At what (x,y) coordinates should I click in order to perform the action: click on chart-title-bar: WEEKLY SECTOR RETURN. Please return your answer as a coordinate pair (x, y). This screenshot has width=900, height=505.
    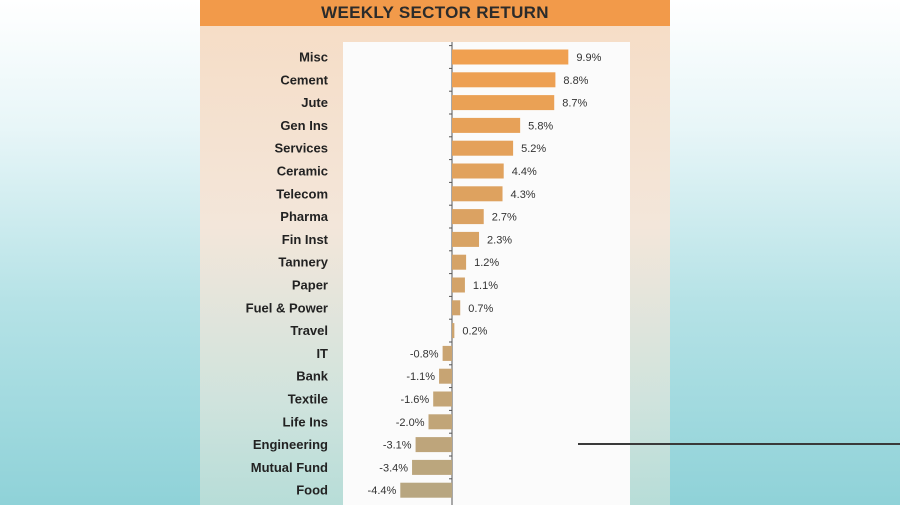
    Looking at the image, I should click on (435, 13).